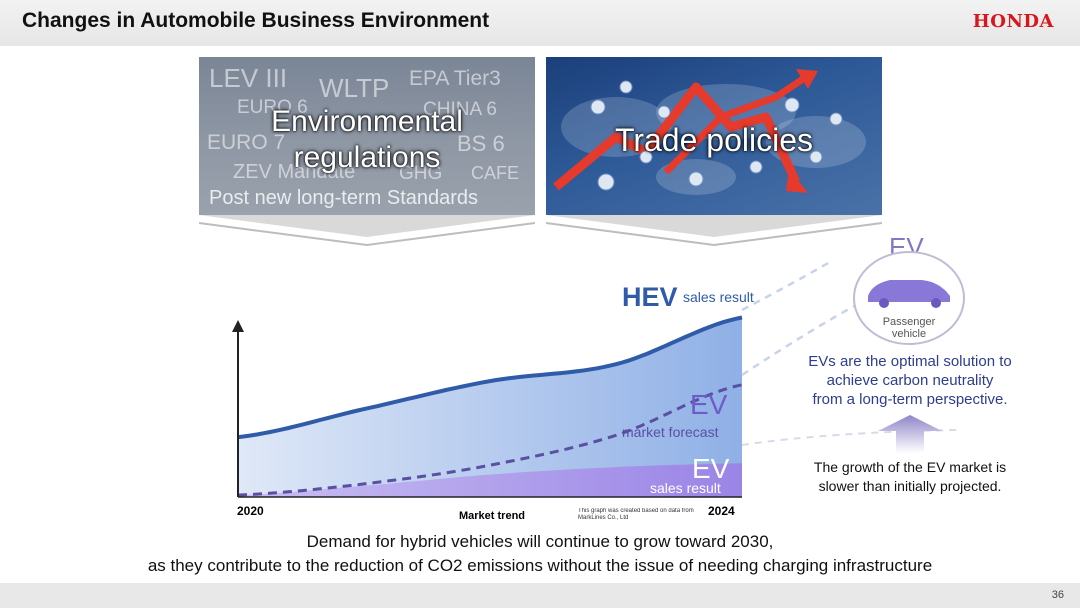 Image resolution: width=1080 pixels, height=608 pixels. Describe the element at coordinates (490, 377) in the screenshot. I see `hev-line` at that location.